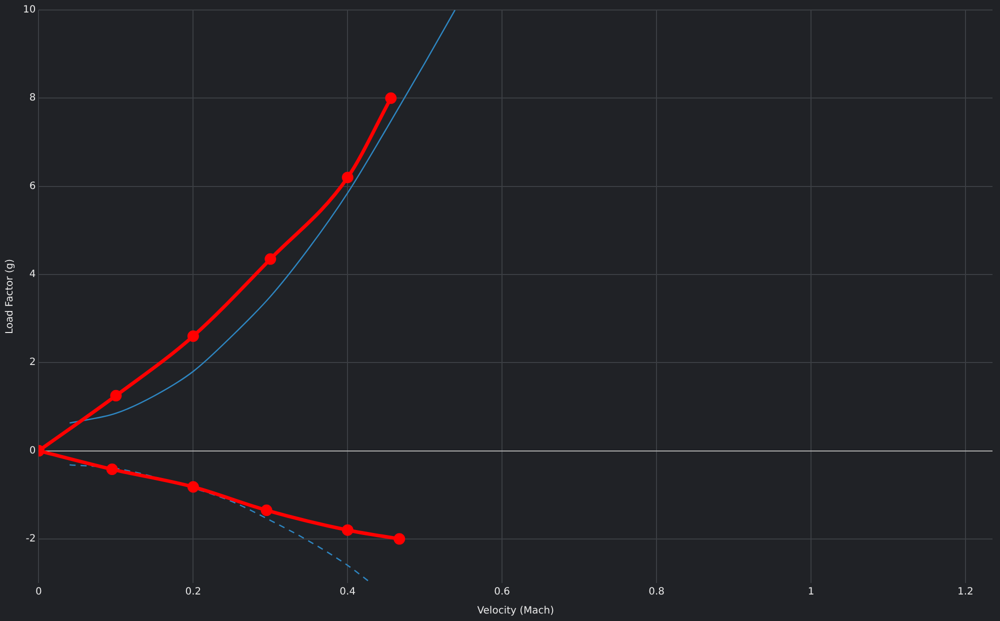  I want to click on x-tick-label: 0.2, so click(193, 592).